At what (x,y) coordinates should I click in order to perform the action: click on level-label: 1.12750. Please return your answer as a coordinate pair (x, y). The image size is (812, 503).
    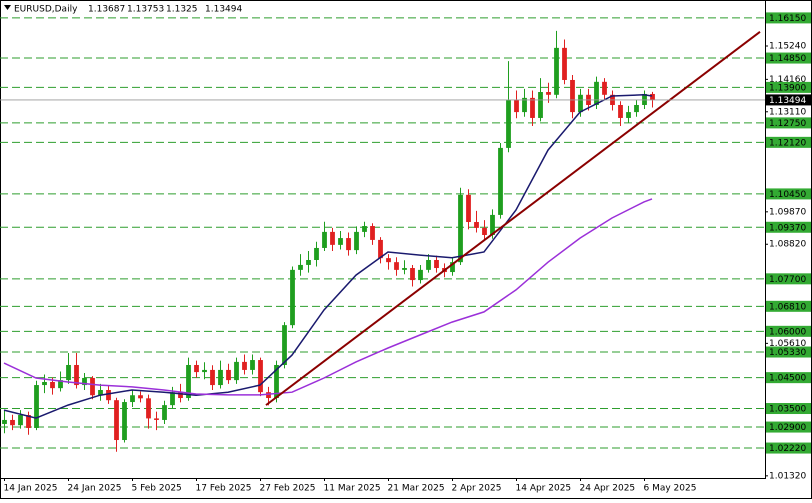
    Looking at the image, I should click on (787, 124).